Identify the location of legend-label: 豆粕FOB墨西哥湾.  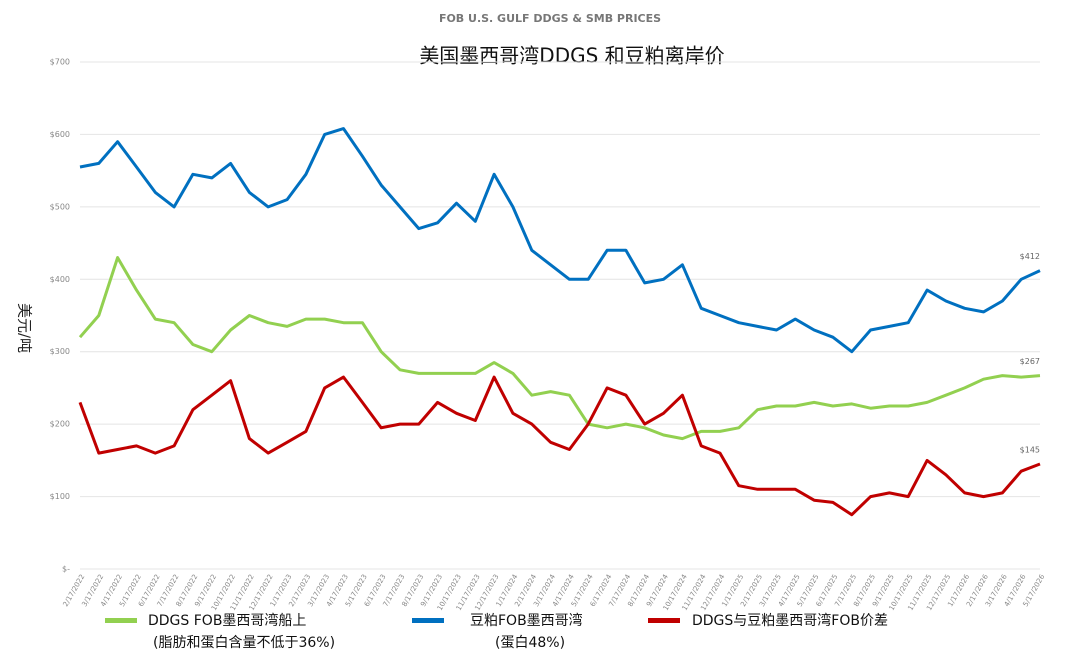
(526, 620).